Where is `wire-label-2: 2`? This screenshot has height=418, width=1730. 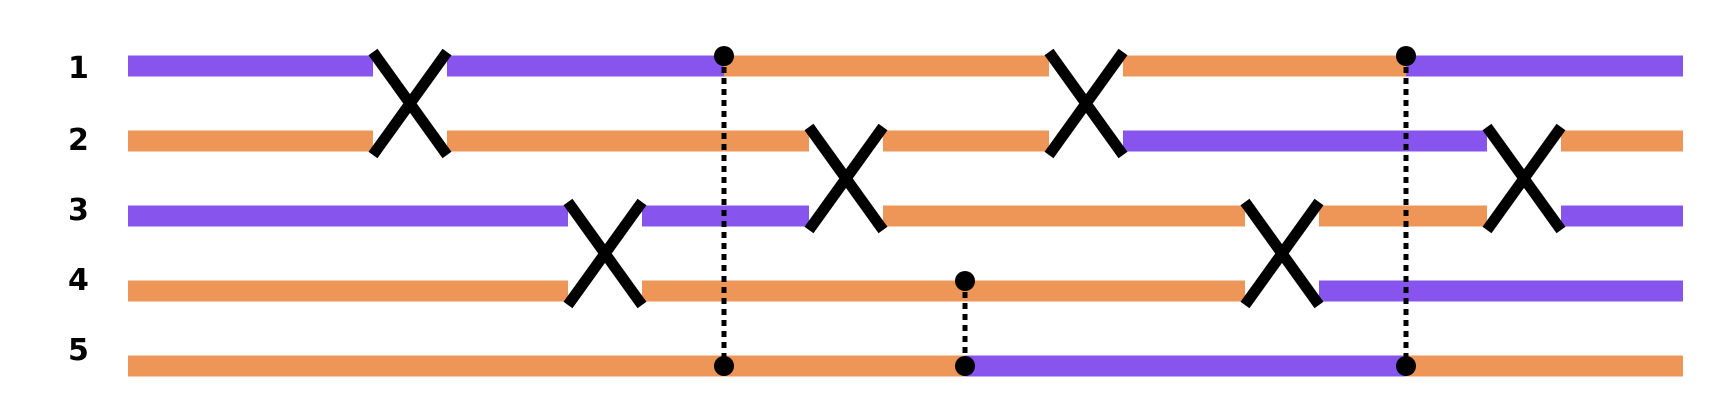
wire-label-2: 2 is located at coordinates (78, 140).